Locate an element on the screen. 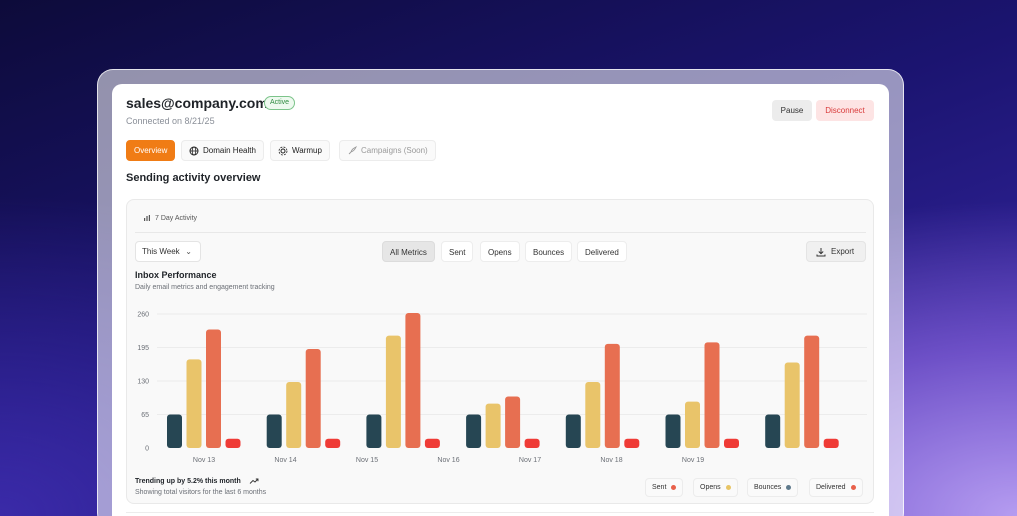 This screenshot has width=1017, height=516. chevron-down-icon: ⌄ is located at coordinates (188, 251).